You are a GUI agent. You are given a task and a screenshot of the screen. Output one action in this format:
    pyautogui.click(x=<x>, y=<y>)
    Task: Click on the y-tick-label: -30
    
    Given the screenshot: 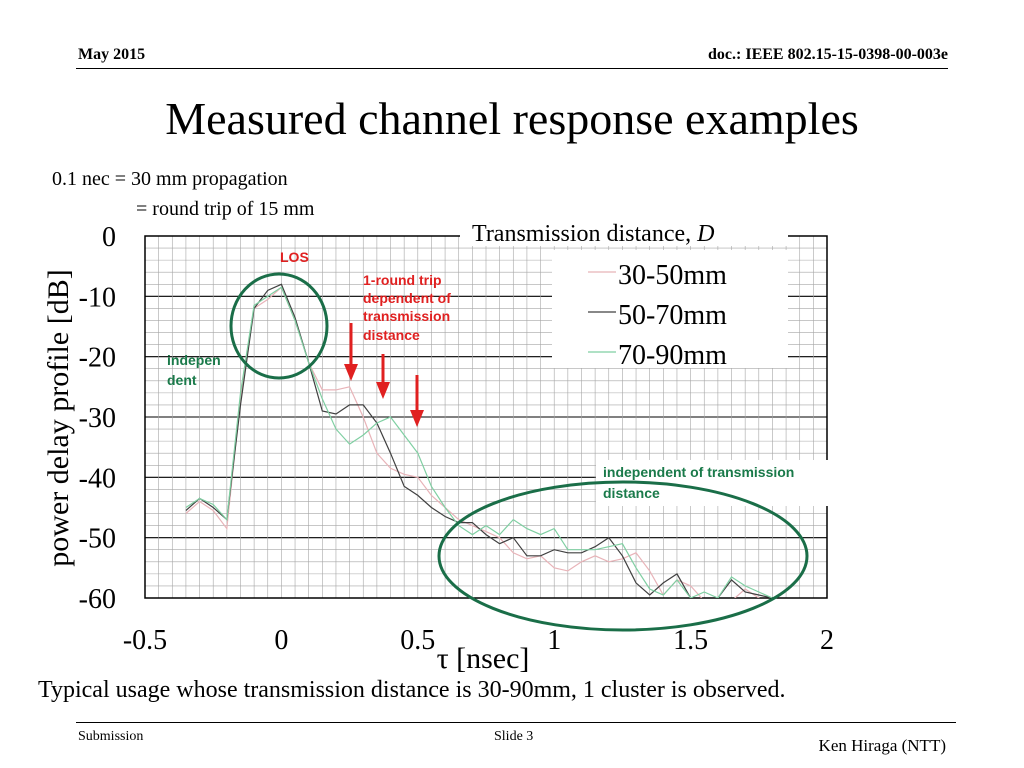 What is the action you would take?
    pyautogui.click(x=97, y=418)
    